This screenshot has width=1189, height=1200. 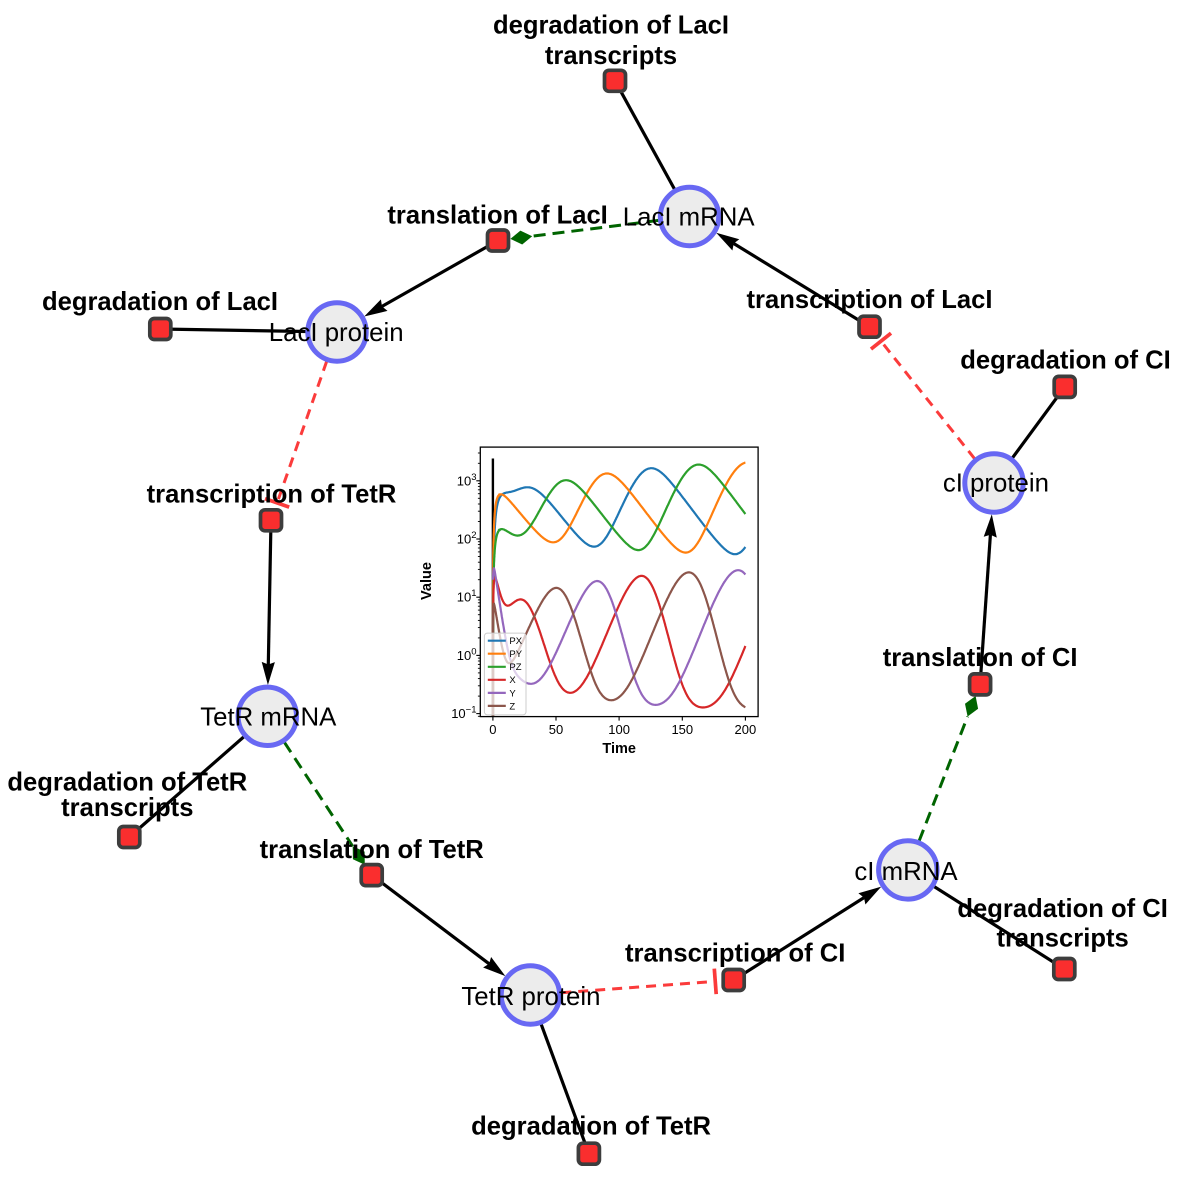 What do you see at coordinates (492, 729) in the screenshot?
I see `svg-text: 0` at bounding box center [492, 729].